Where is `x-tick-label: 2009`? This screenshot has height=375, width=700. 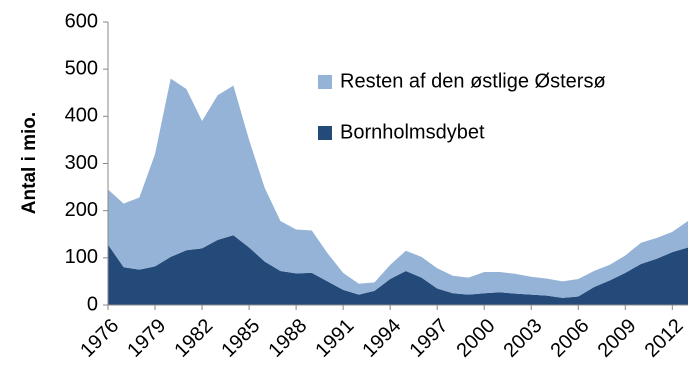 x-tick-label: 2009 is located at coordinates (617, 338).